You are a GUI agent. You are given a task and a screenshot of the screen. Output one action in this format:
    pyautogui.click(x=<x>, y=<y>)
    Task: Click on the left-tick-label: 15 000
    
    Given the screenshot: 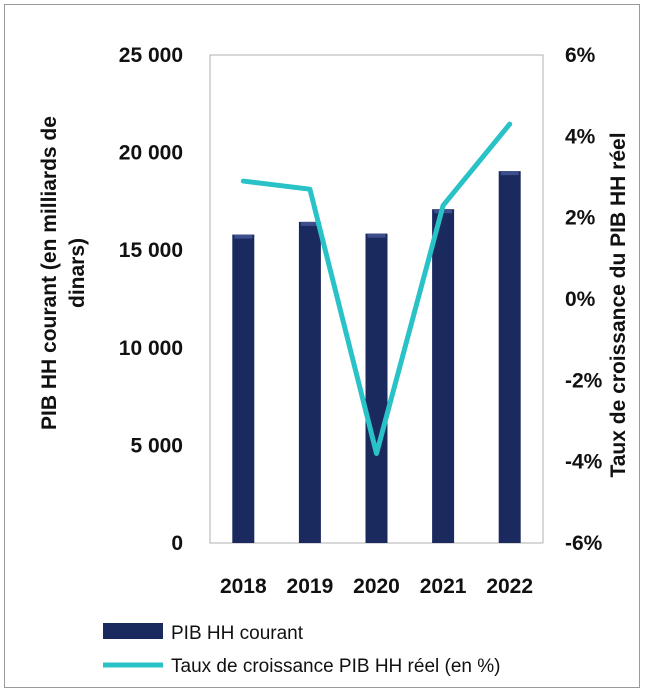 What is the action you would take?
    pyautogui.click(x=151, y=250)
    